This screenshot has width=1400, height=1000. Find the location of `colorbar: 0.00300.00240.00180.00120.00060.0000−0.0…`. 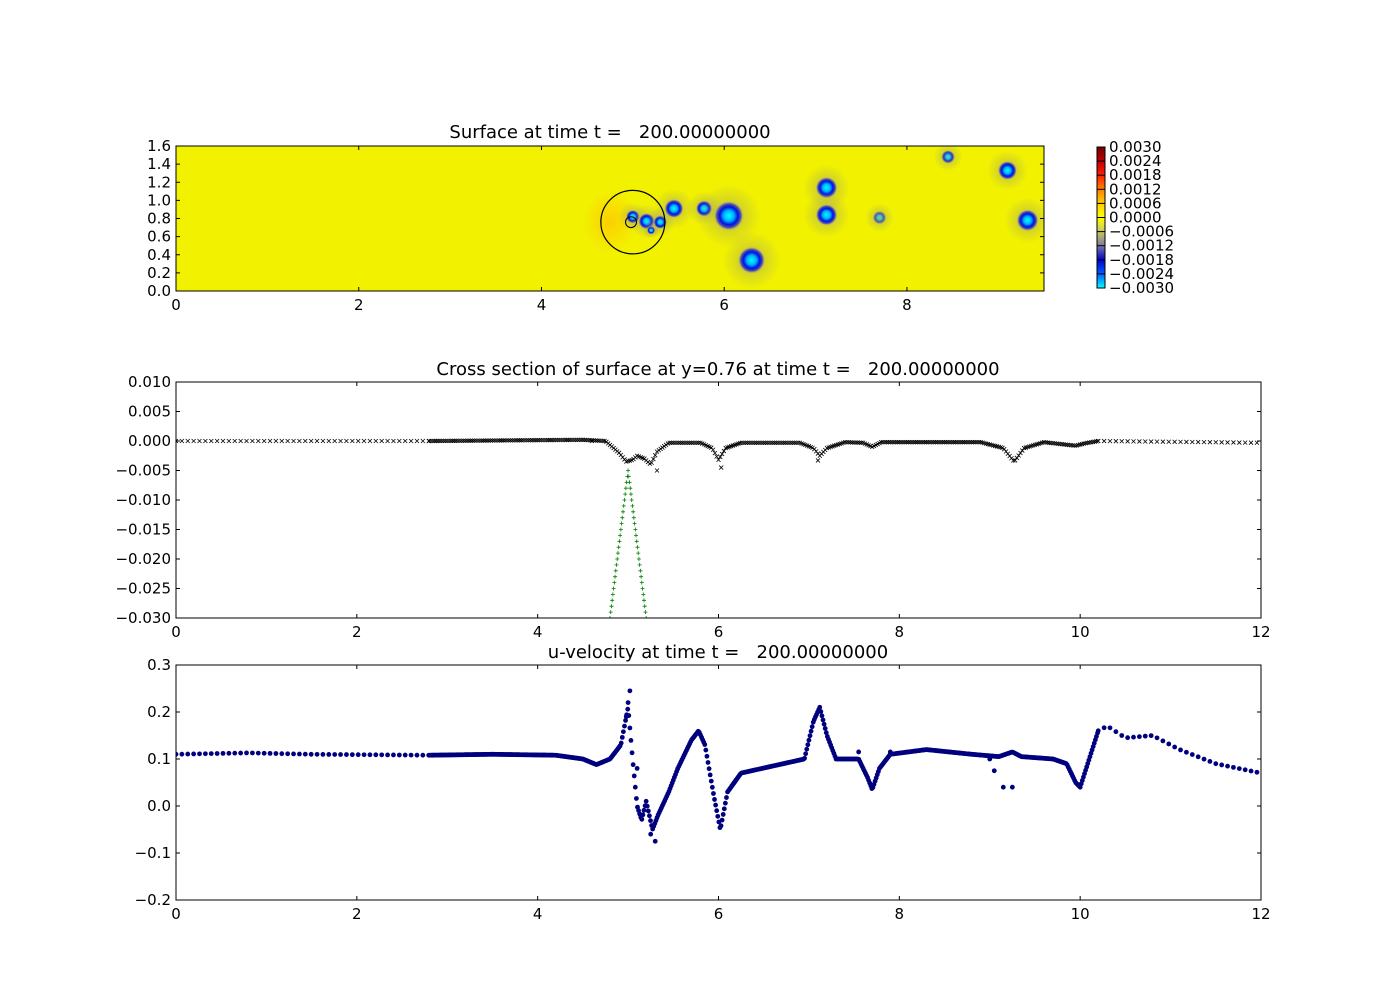

colorbar: 0.00300.00240.00180.00120.00060.0000−0.0… is located at coordinates (1135, 217).